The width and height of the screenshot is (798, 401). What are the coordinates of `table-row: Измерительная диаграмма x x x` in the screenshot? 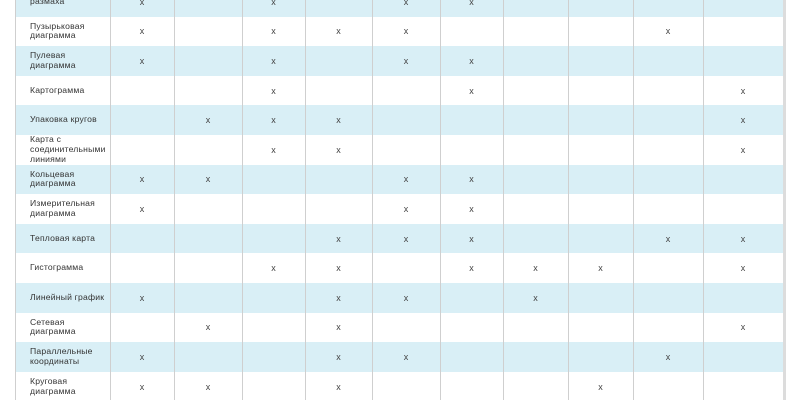 It's located at (399, 209).